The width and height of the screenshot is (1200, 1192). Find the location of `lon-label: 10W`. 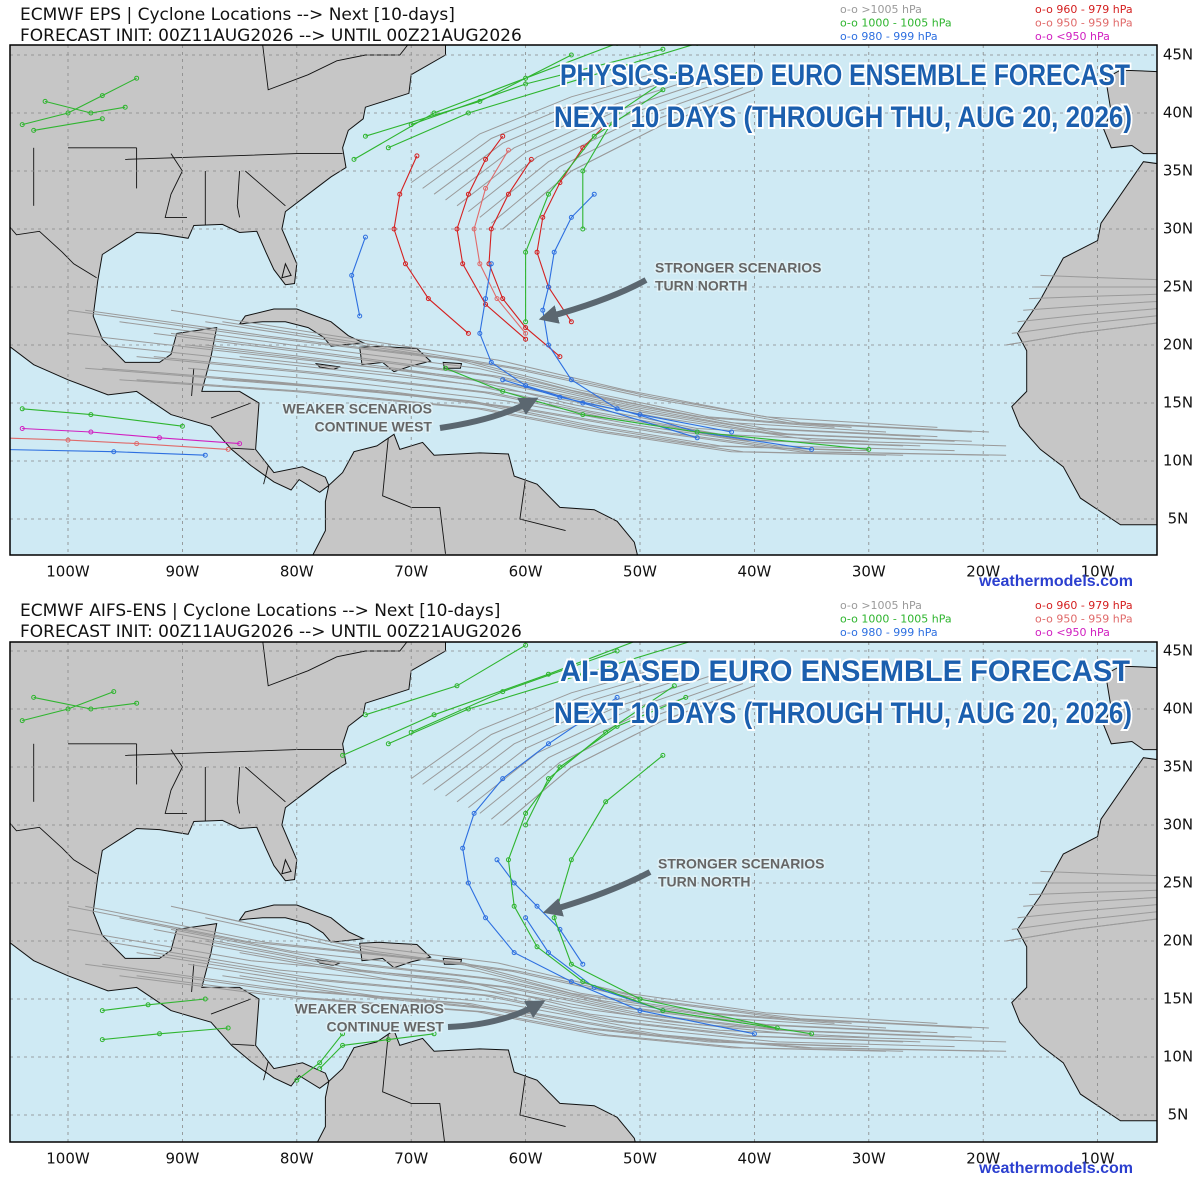

lon-label: 10W is located at coordinates (1098, 1159).